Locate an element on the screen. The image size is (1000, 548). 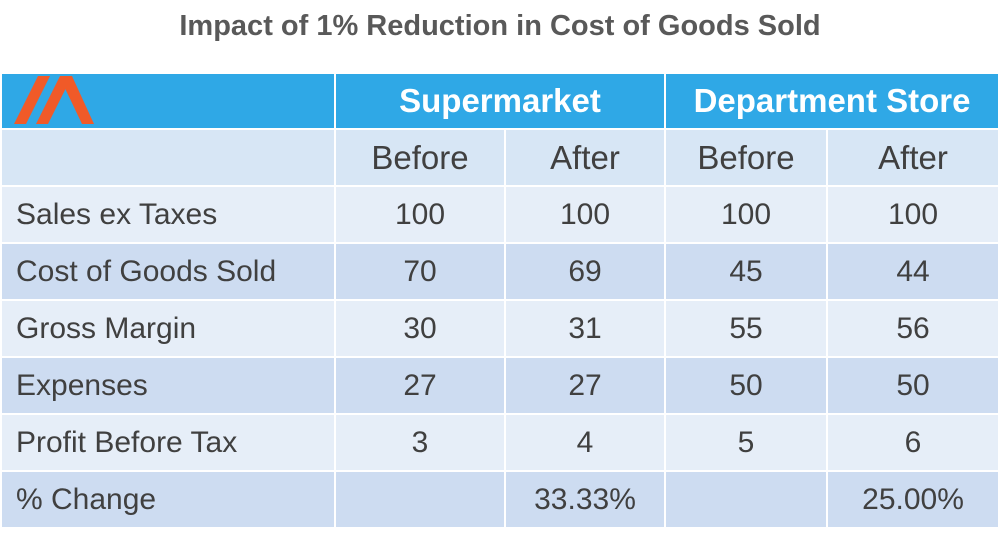
table-cell: 70 is located at coordinates (420, 271).